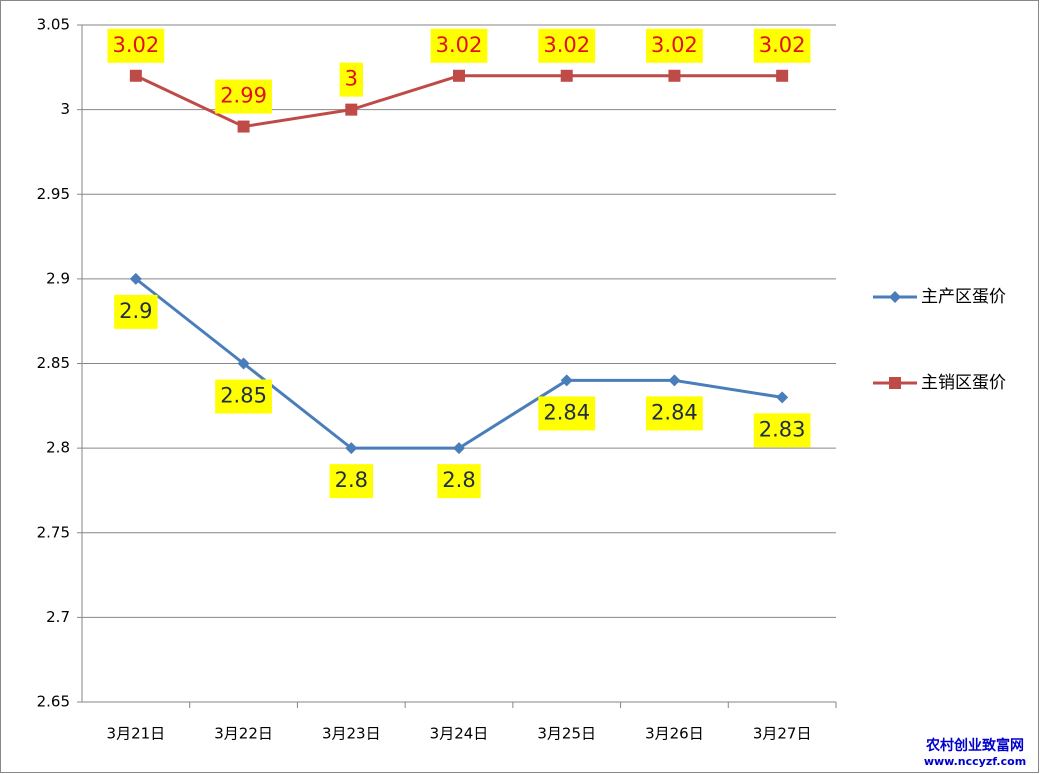  Describe the element at coordinates (963, 383) in the screenshot. I see `legend-label: 主销区蛋价` at that location.